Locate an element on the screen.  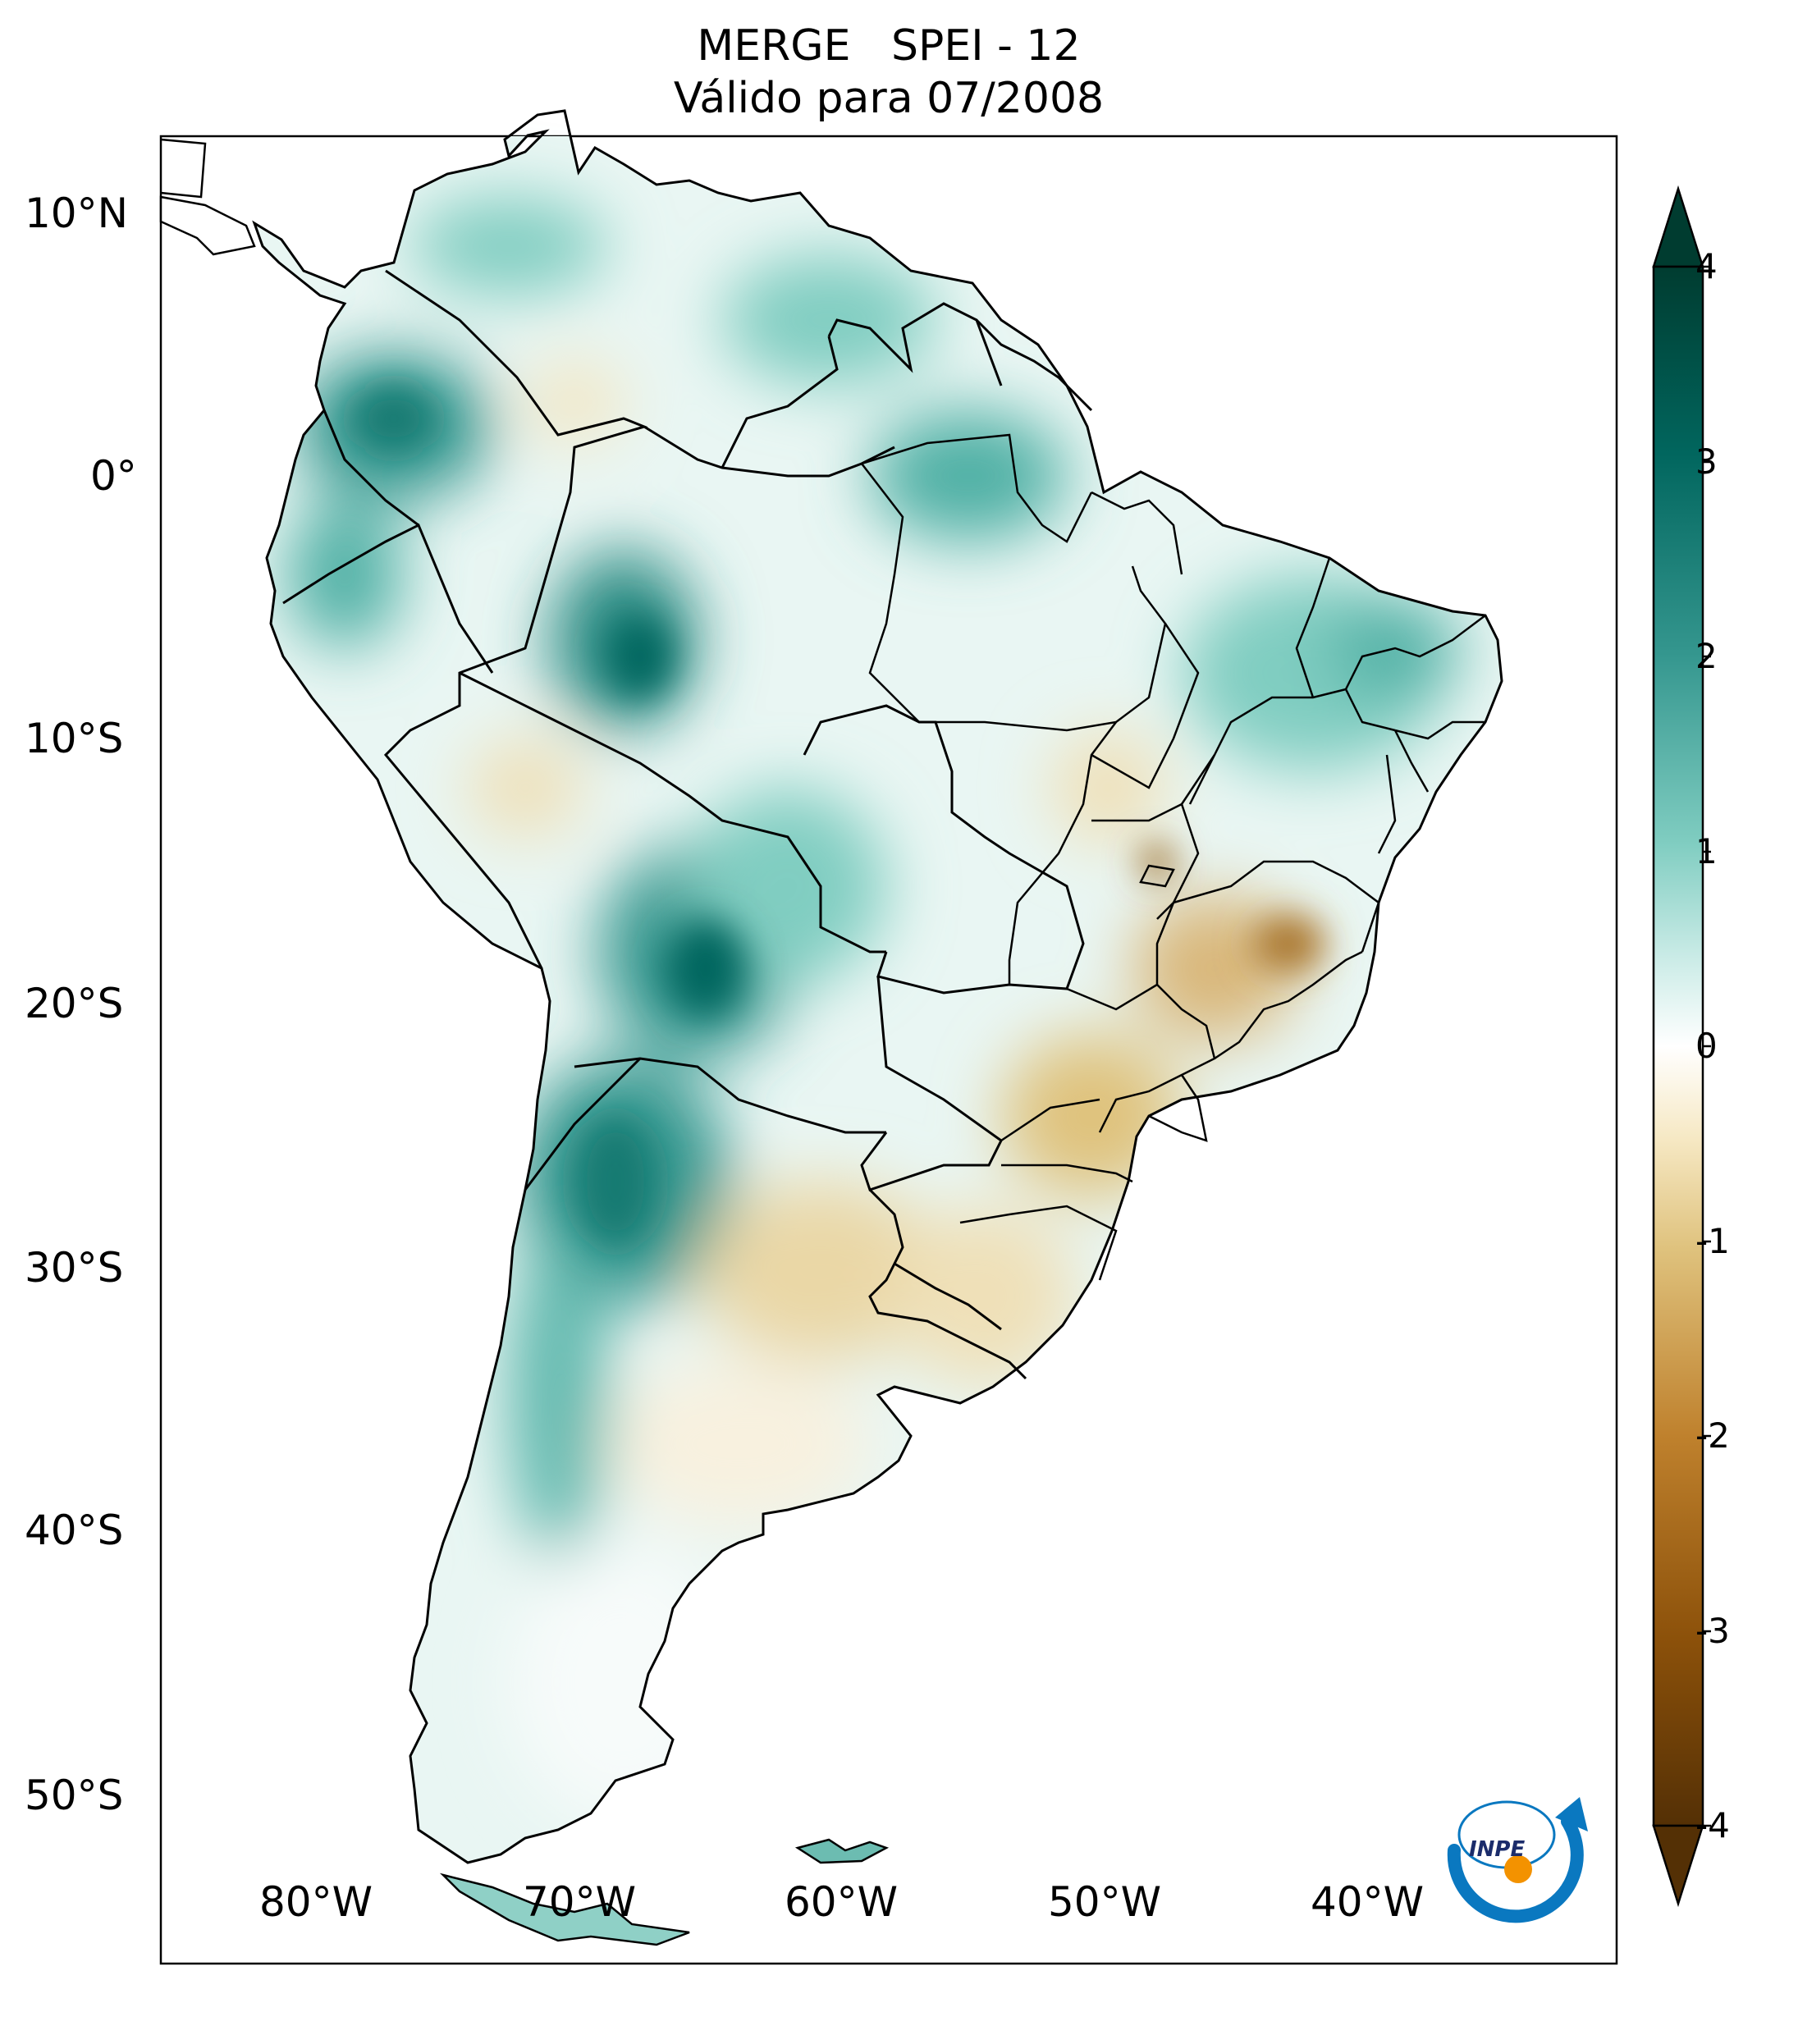
colorbar is located at coordinates (1681, 1046).